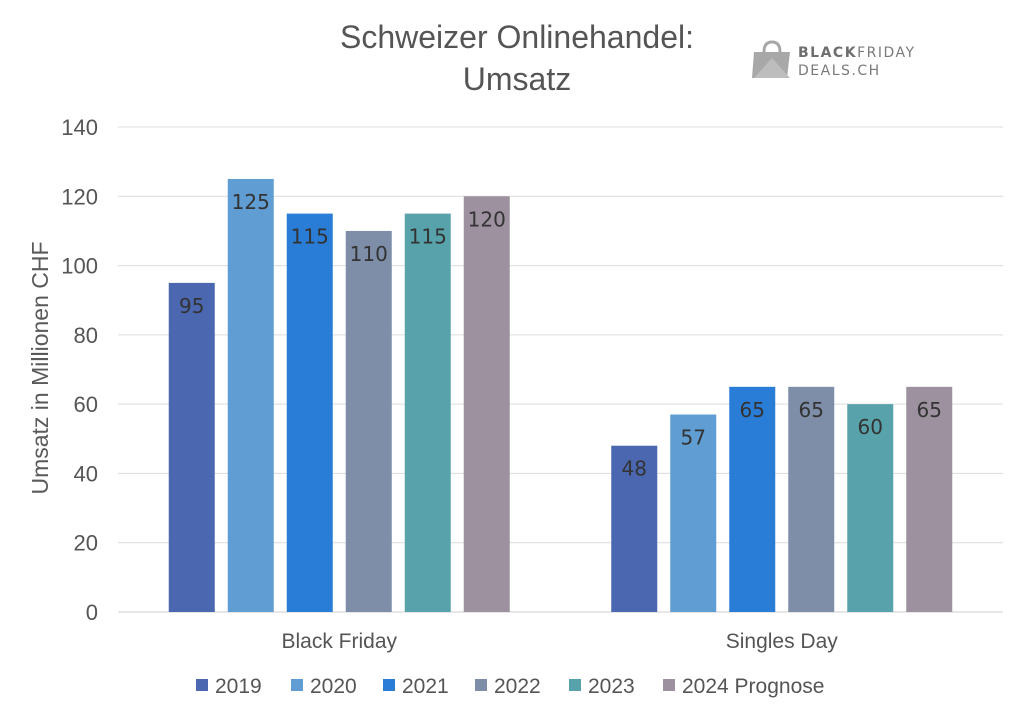 Image resolution: width=1024 pixels, height=718 pixels. I want to click on y-tick-label: 140, so click(79, 127).